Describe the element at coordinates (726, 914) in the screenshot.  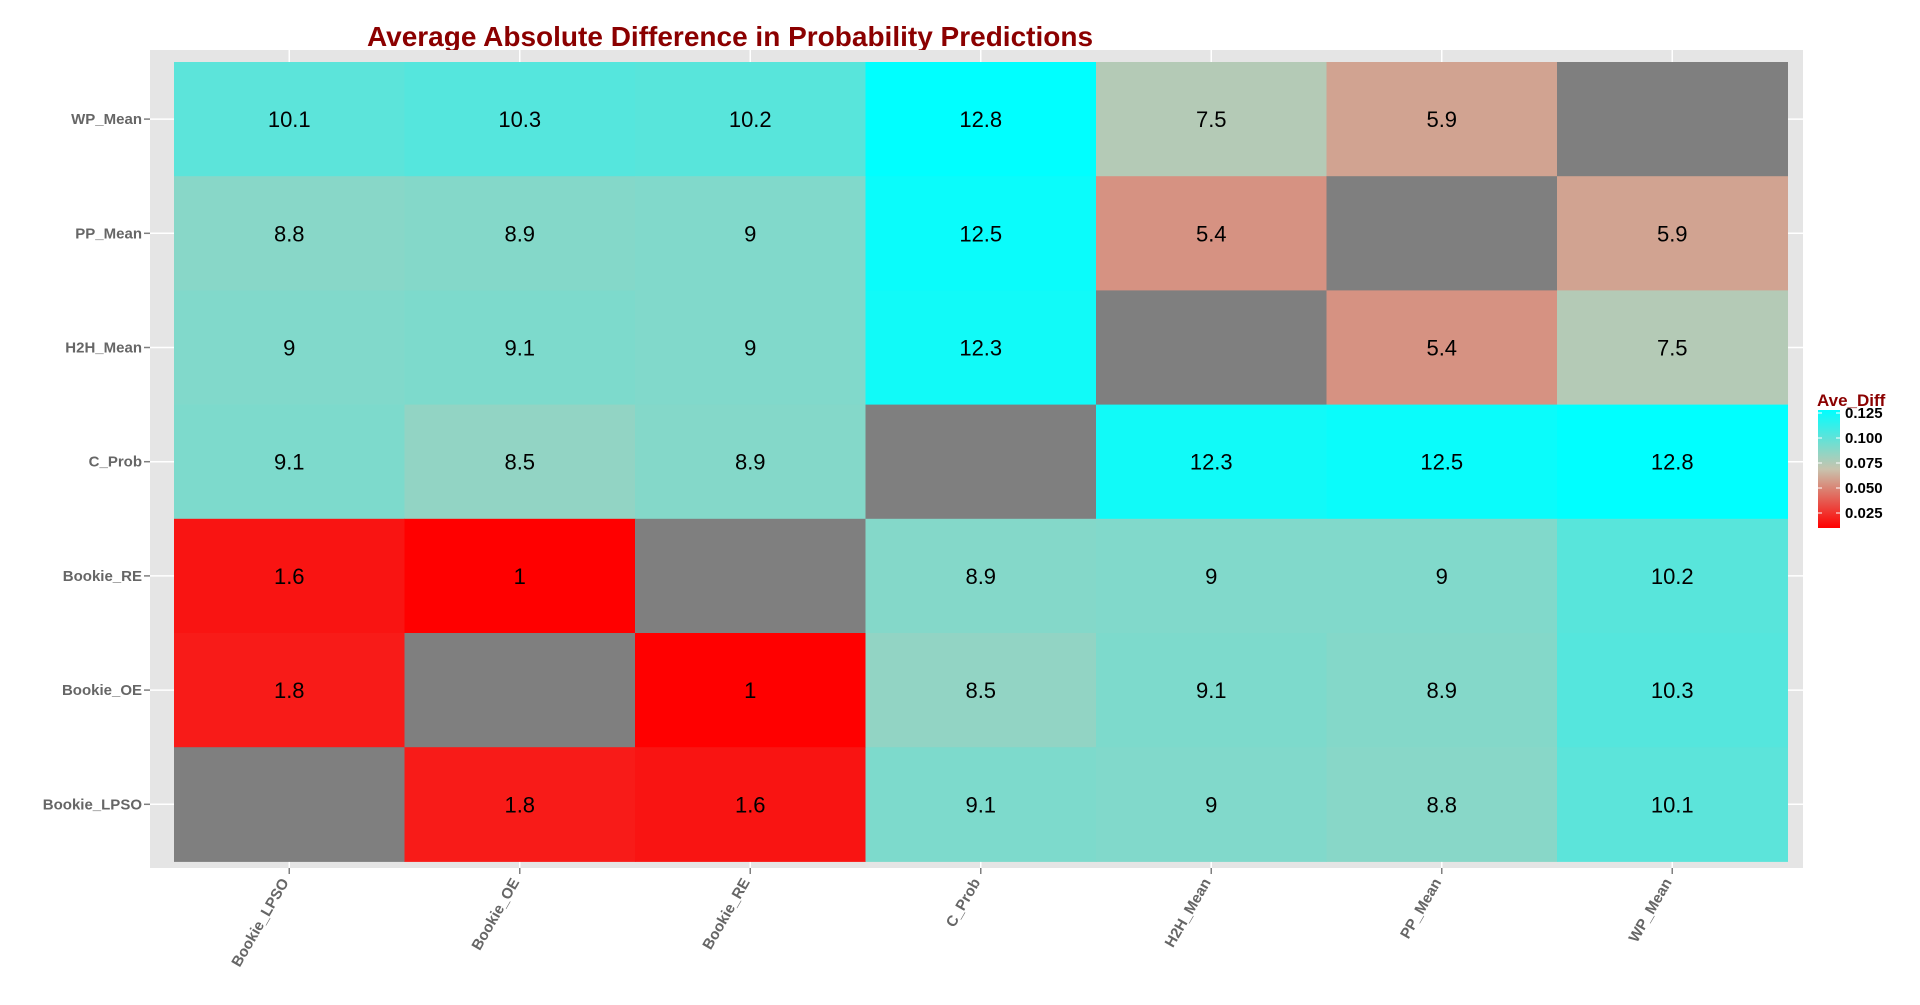
I see `x-tick-label: Bookie_RE` at that location.